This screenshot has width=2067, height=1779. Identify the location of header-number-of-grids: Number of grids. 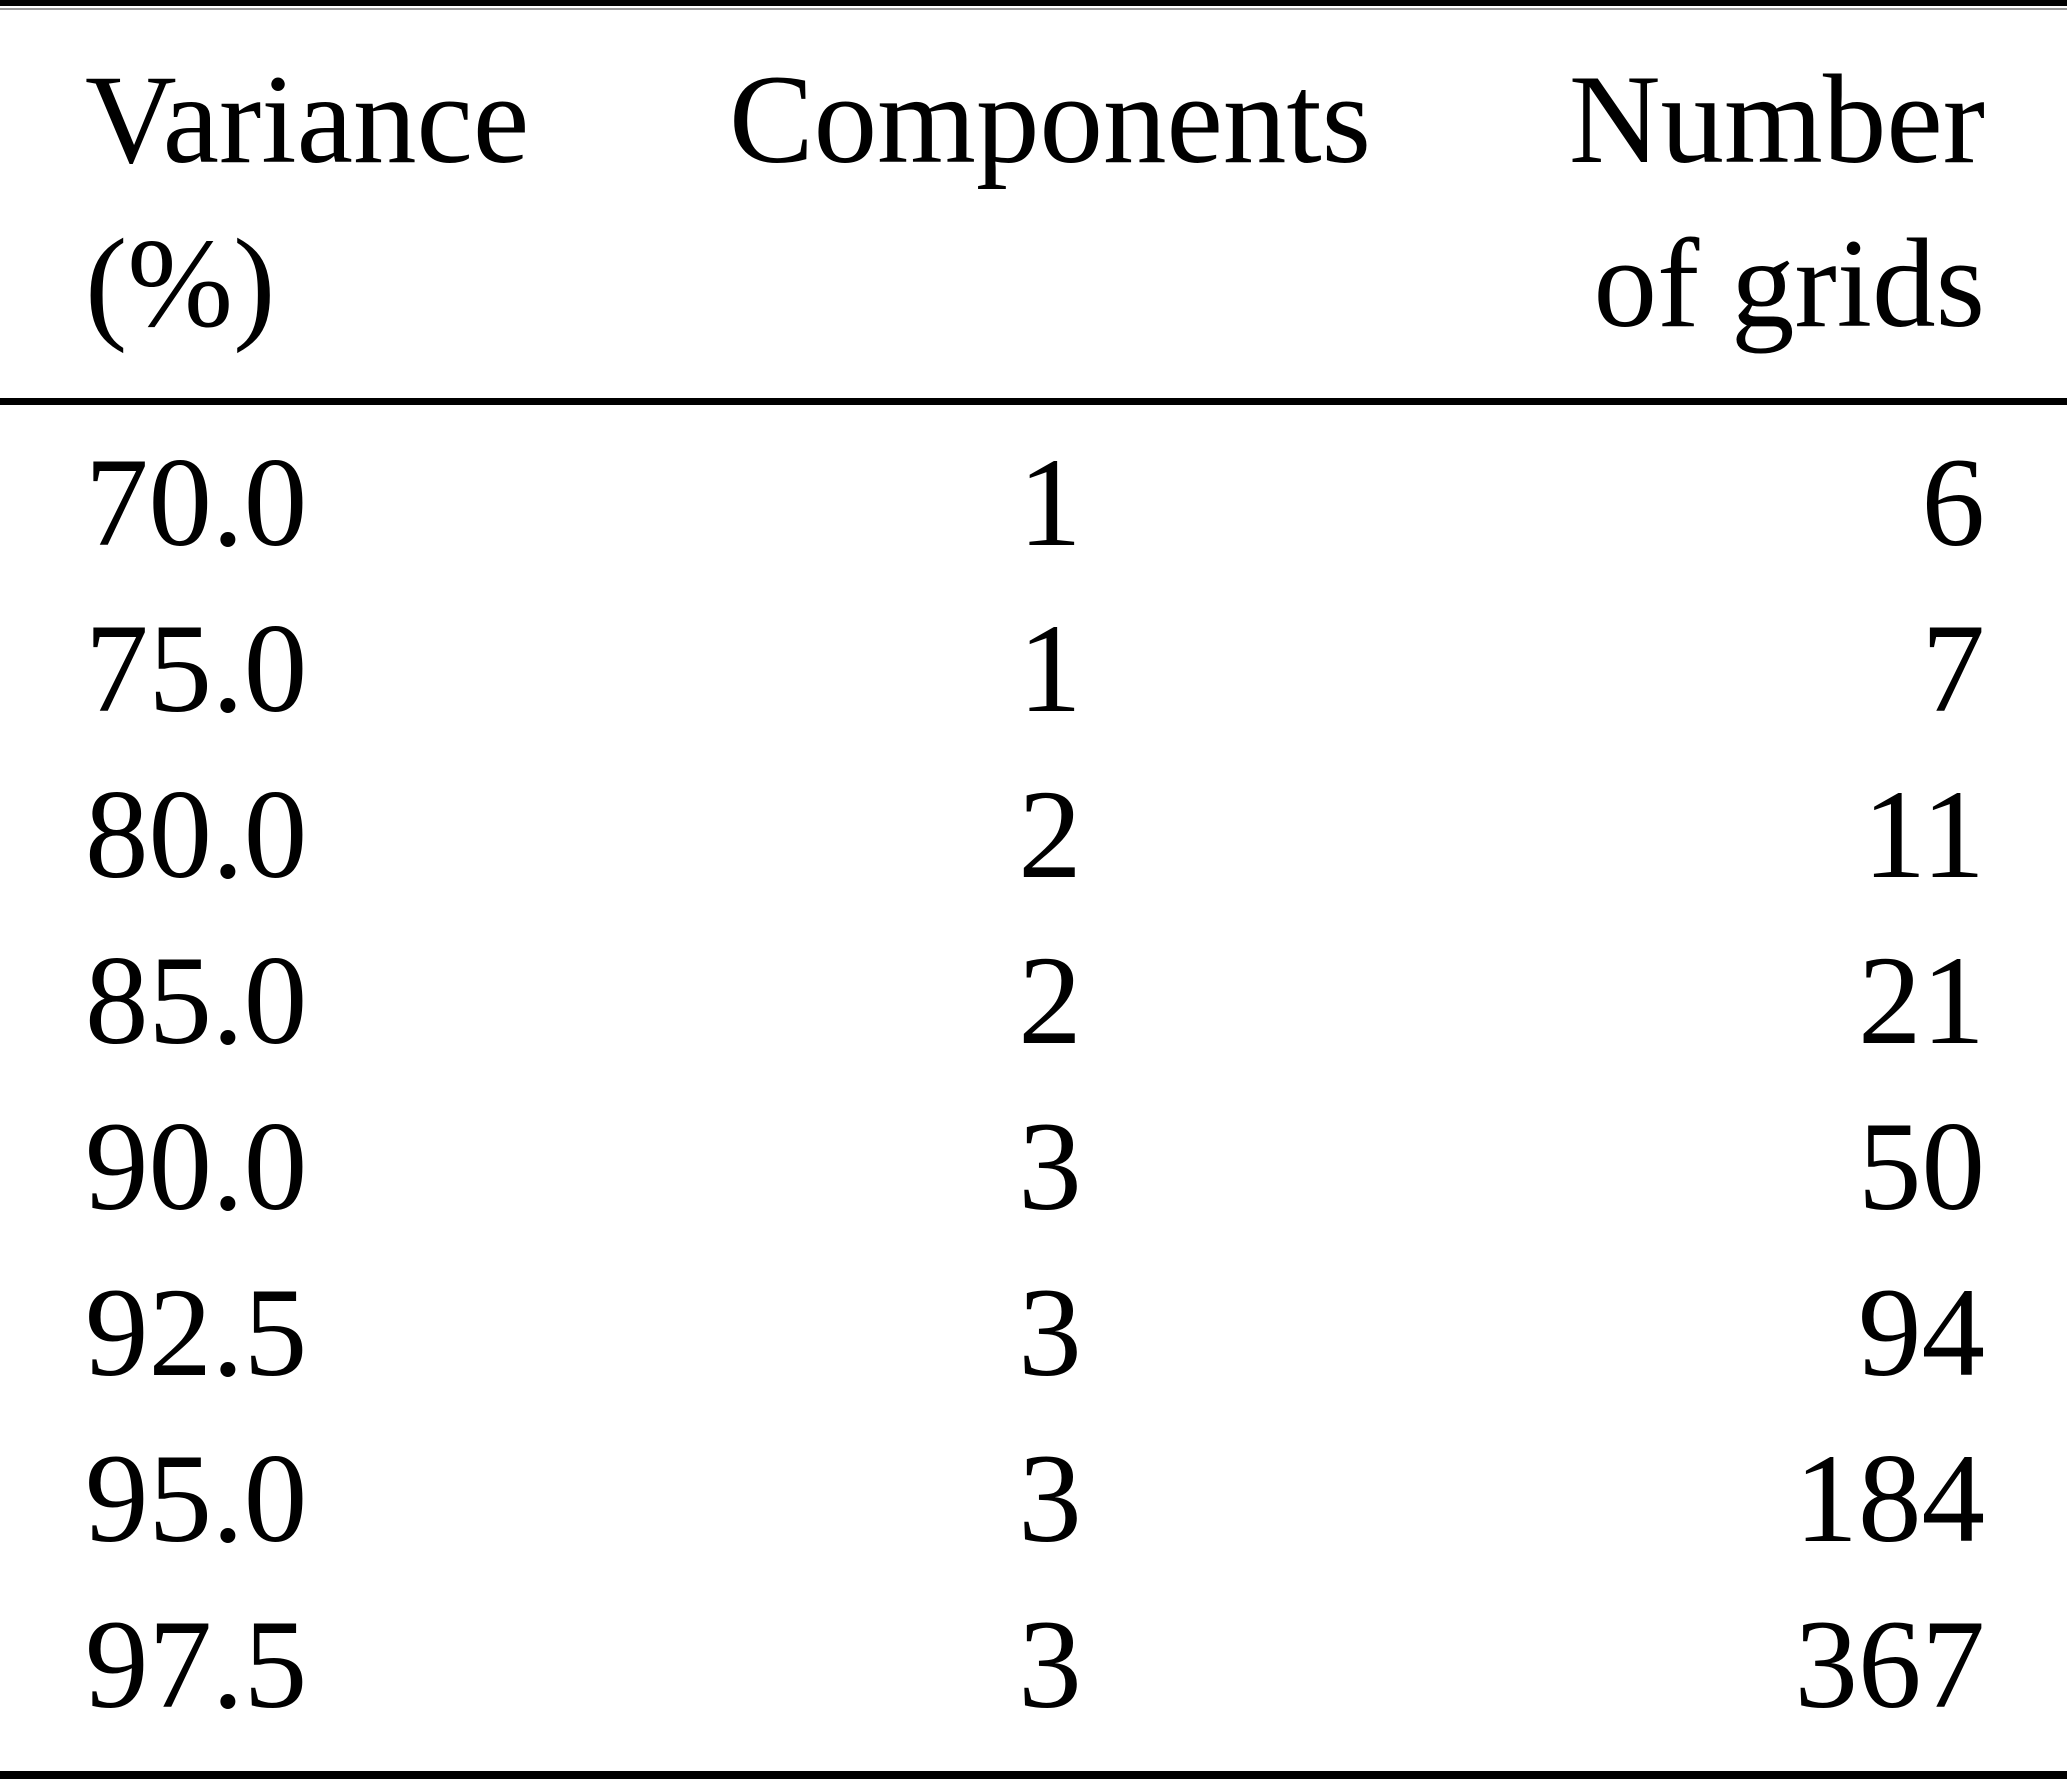
(1773, 207).